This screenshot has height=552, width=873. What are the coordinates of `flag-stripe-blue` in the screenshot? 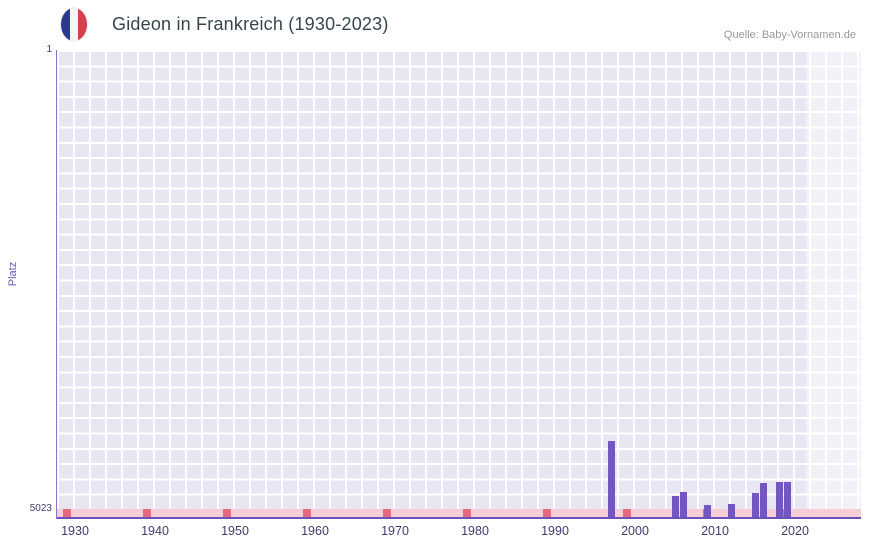 It's located at (65, 24).